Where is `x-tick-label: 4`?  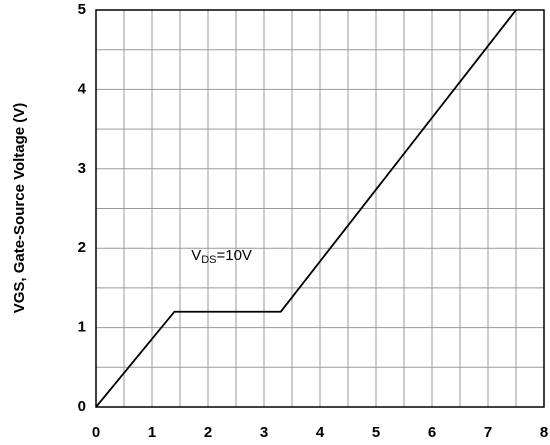 x-tick-label: 4 is located at coordinates (320, 432).